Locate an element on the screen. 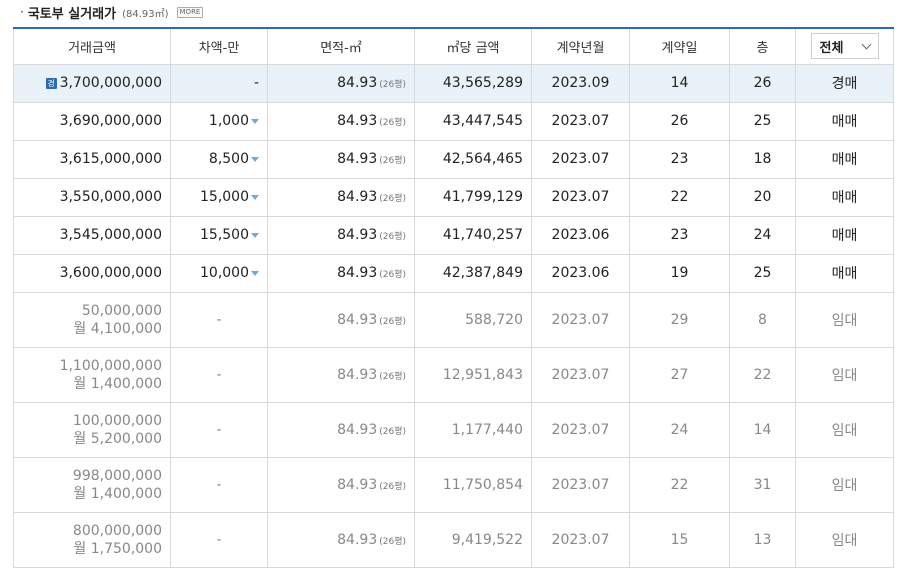  col-header-price-per-m2: ㎡당 금액 is located at coordinates (473, 46).